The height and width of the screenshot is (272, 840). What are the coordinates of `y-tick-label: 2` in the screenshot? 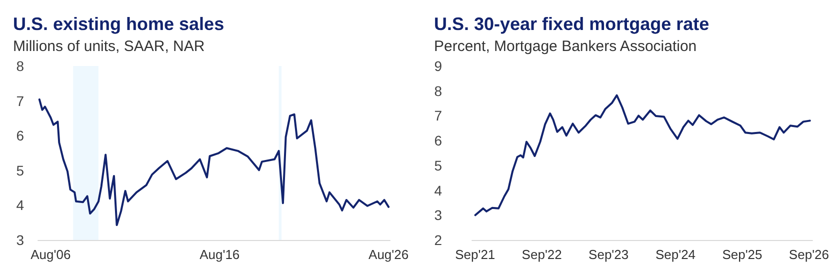 It's located at (438, 240).